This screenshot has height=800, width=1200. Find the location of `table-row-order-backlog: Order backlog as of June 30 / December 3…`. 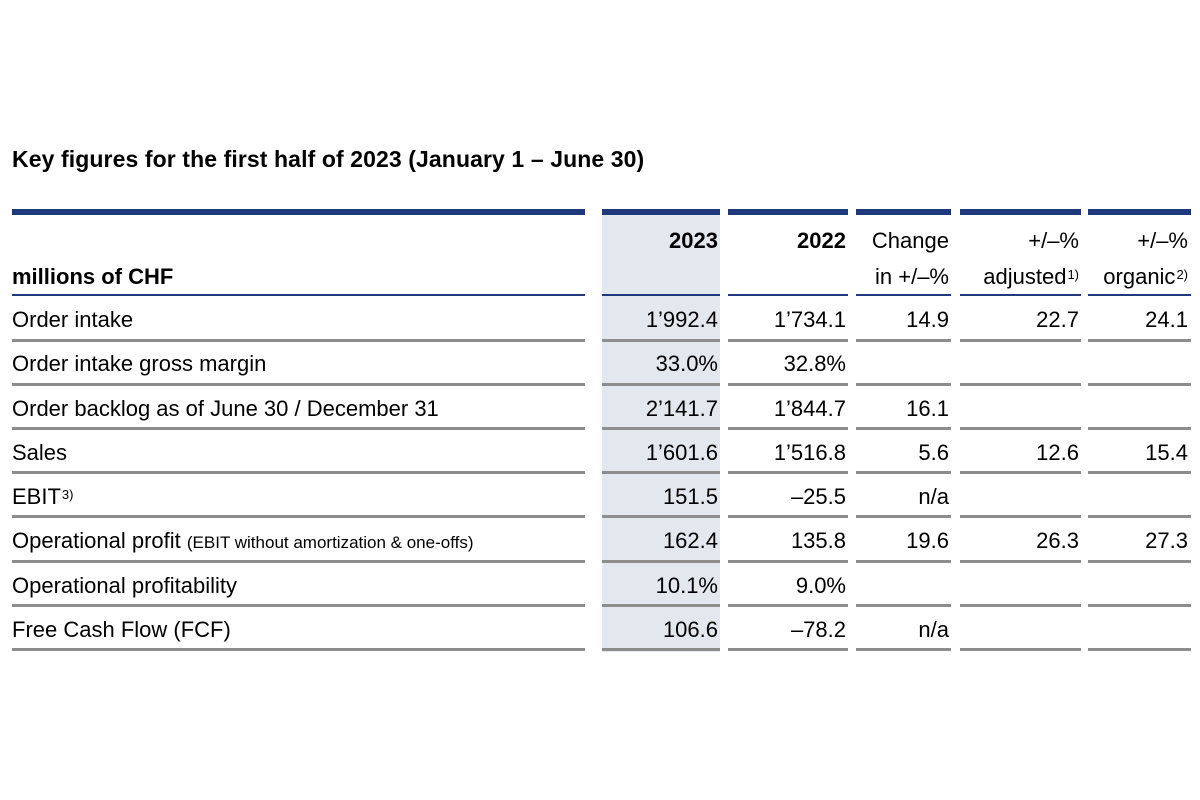

table-row-order-backlog: Order backlog as of June 30 / December 3… is located at coordinates (600, 409).